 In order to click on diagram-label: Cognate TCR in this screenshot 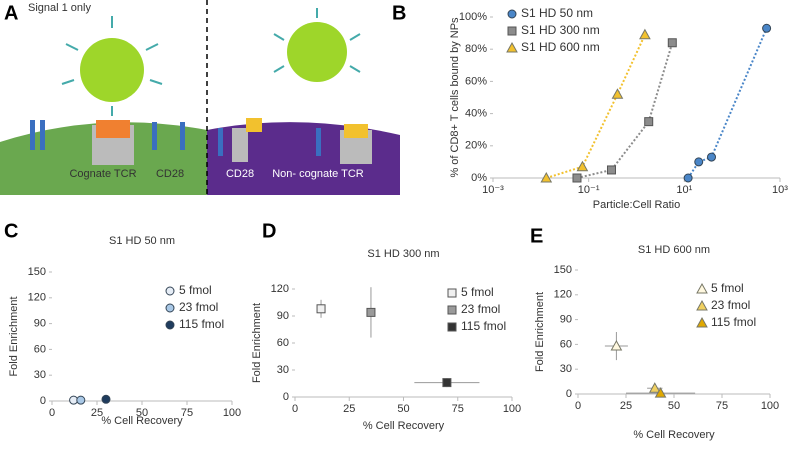, I will do `click(102, 174)`.